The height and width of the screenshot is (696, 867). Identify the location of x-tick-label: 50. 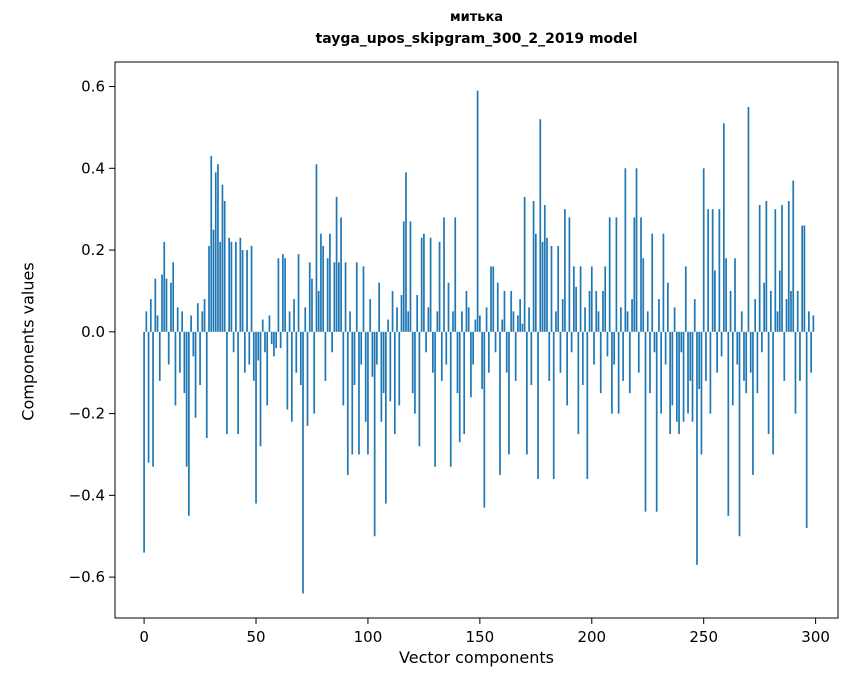
(255, 637).